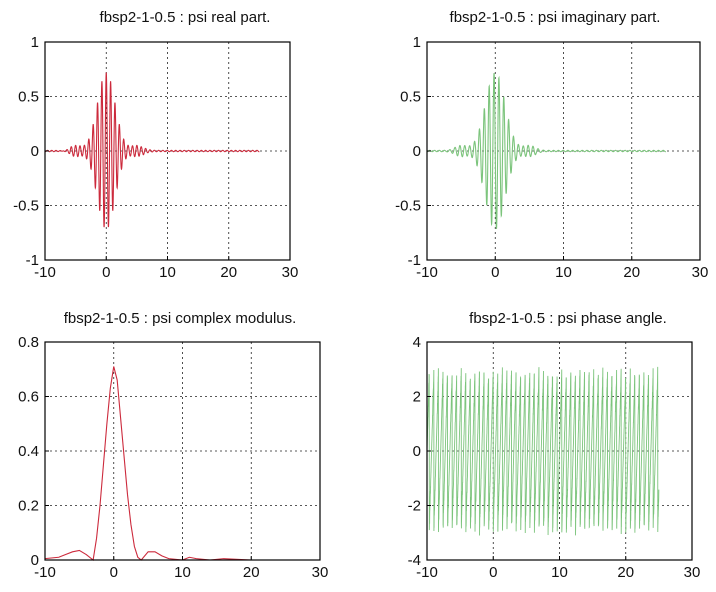 The image size is (716, 592). Describe the element at coordinates (180, 318) in the screenshot. I see `chart-title: fbsp2-1-0.5 : psi complex modulus.` at that location.